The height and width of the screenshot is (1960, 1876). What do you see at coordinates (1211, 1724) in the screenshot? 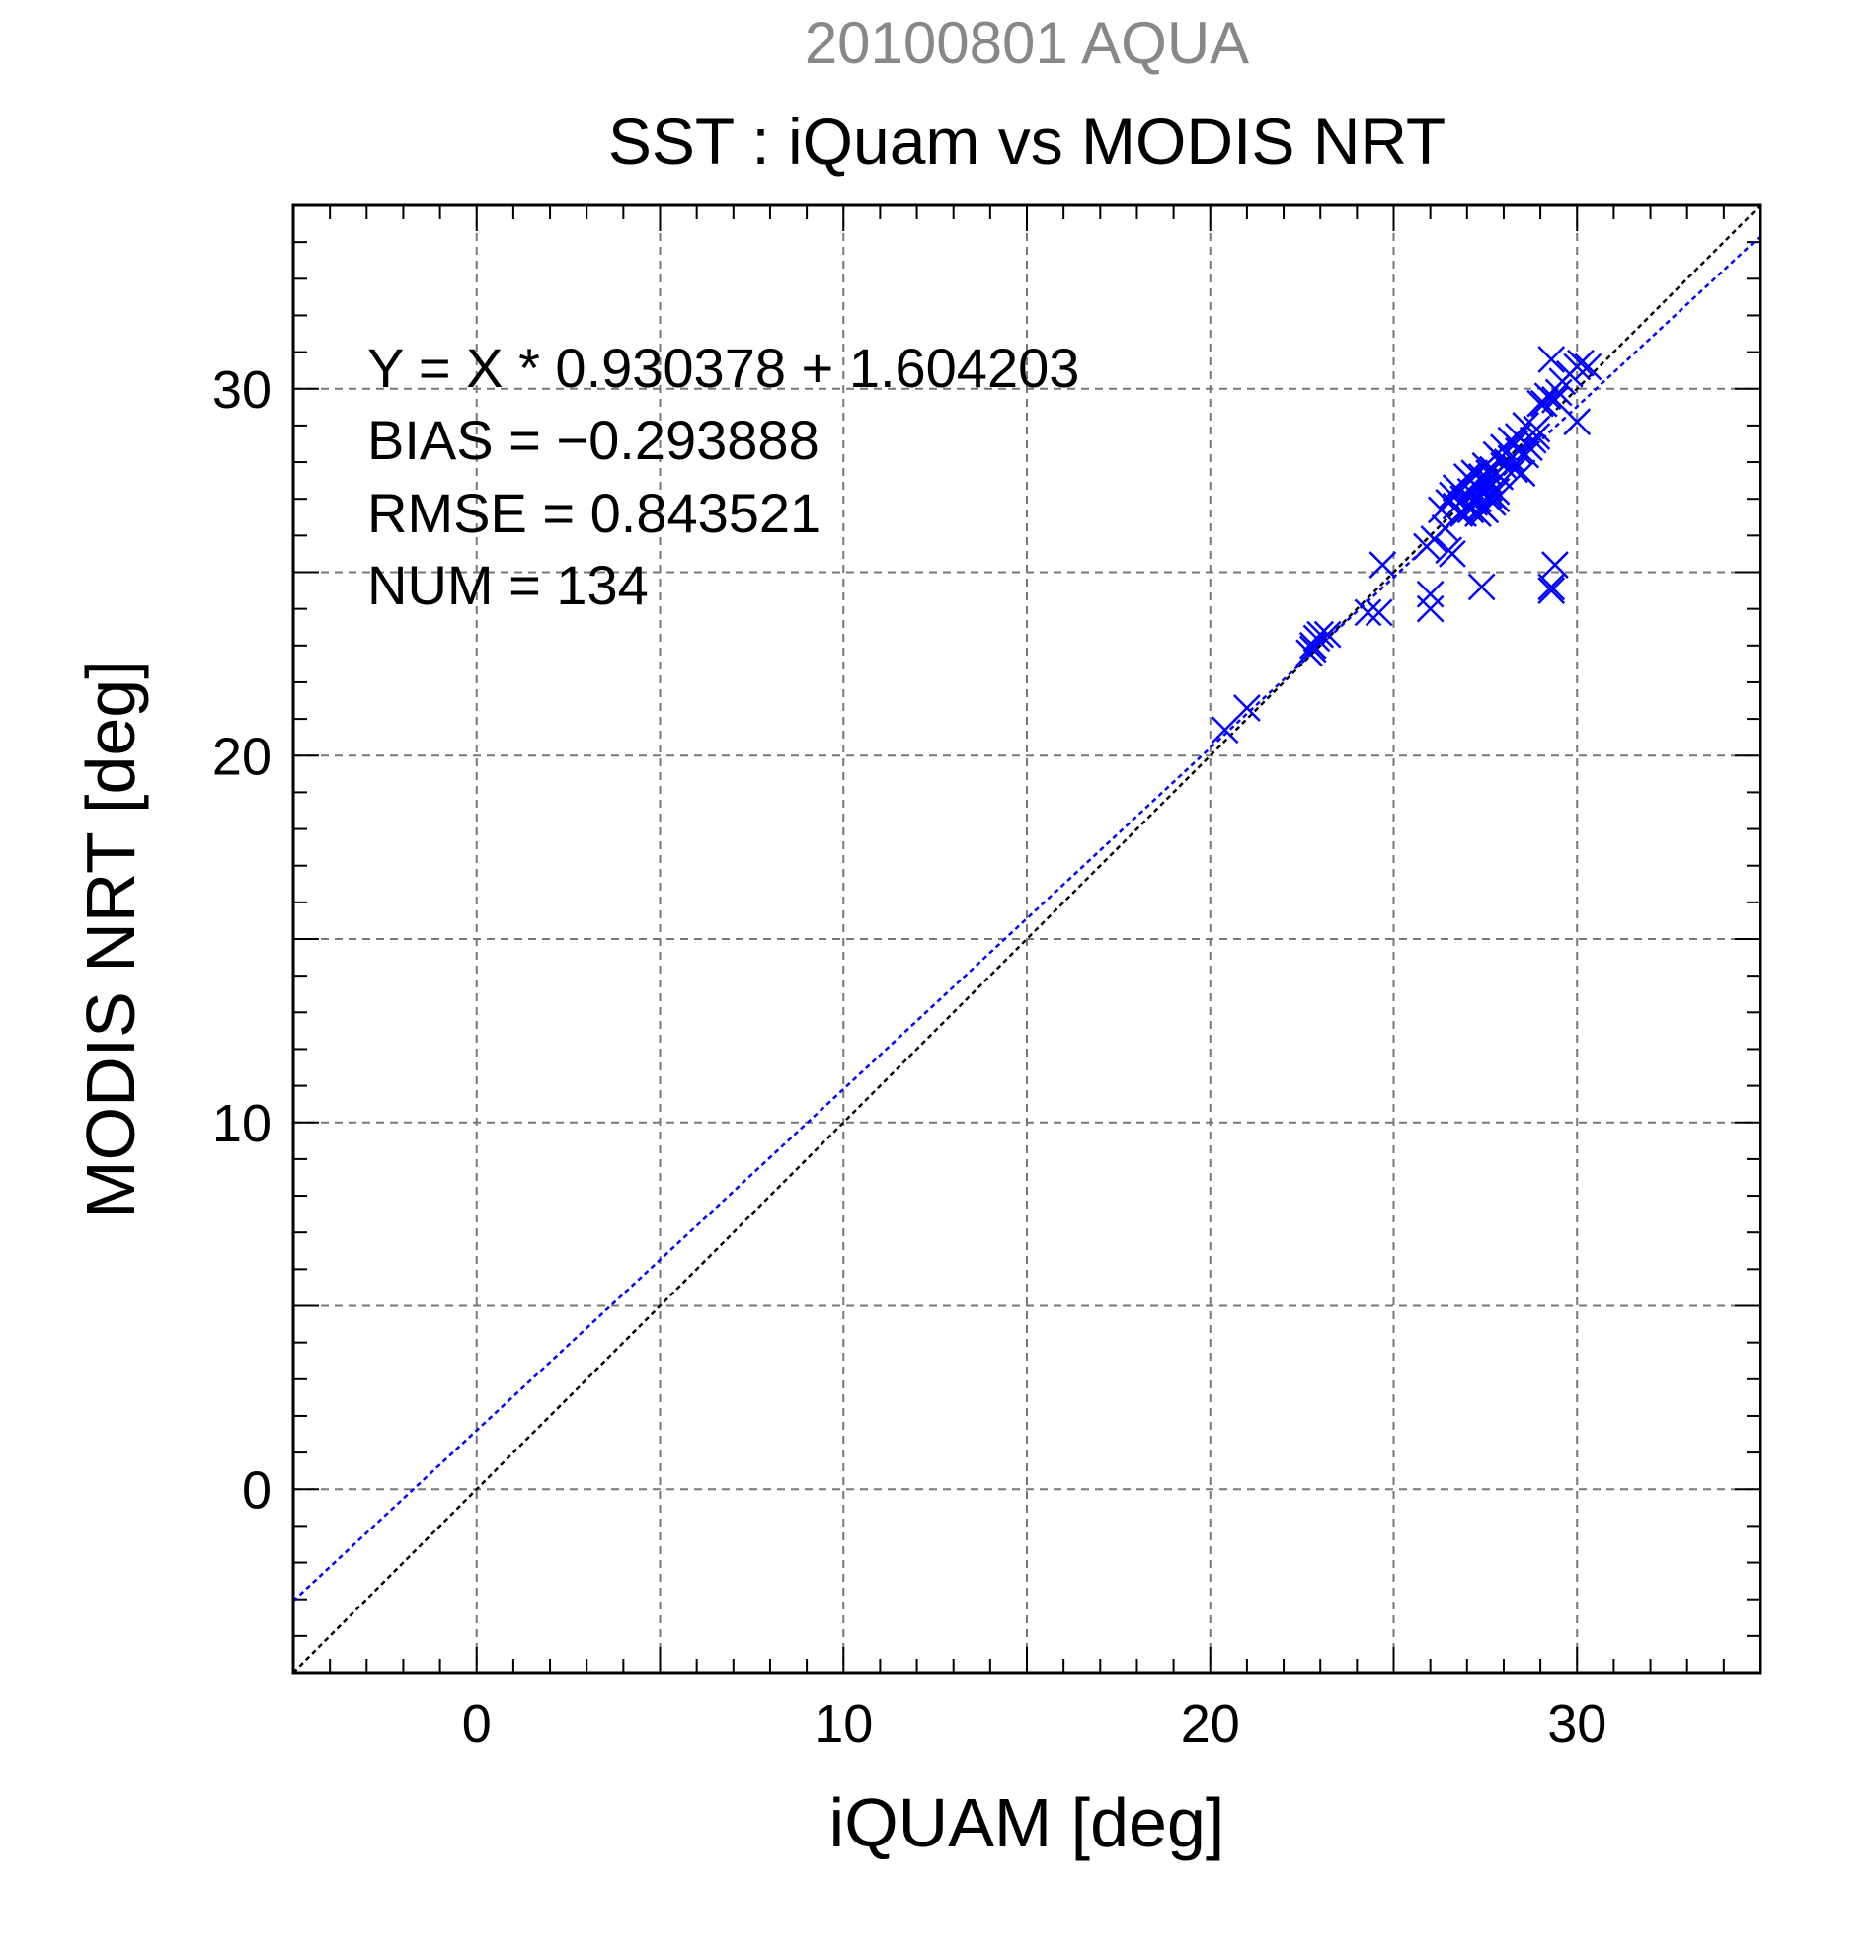
I see `x-tick-label: 20` at bounding box center [1211, 1724].